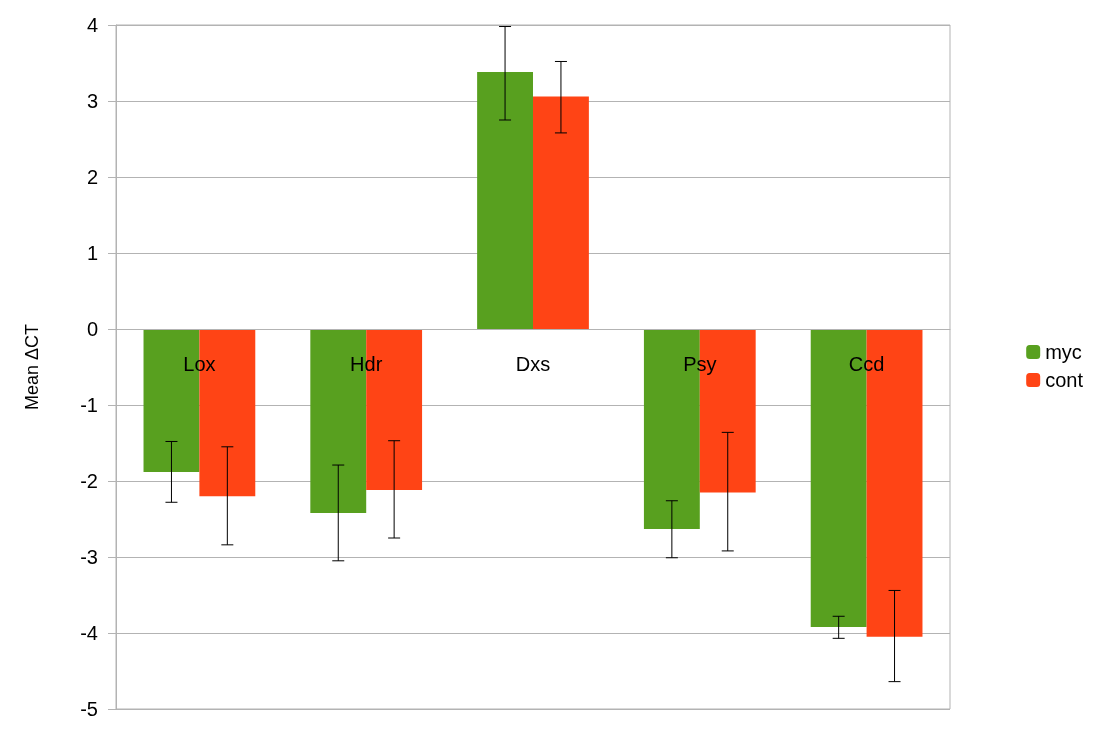 Image resolution: width=1117 pixels, height=732 pixels. What do you see at coordinates (533, 364) in the screenshot?
I see `x-tick-label: Dxs` at bounding box center [533, 364].